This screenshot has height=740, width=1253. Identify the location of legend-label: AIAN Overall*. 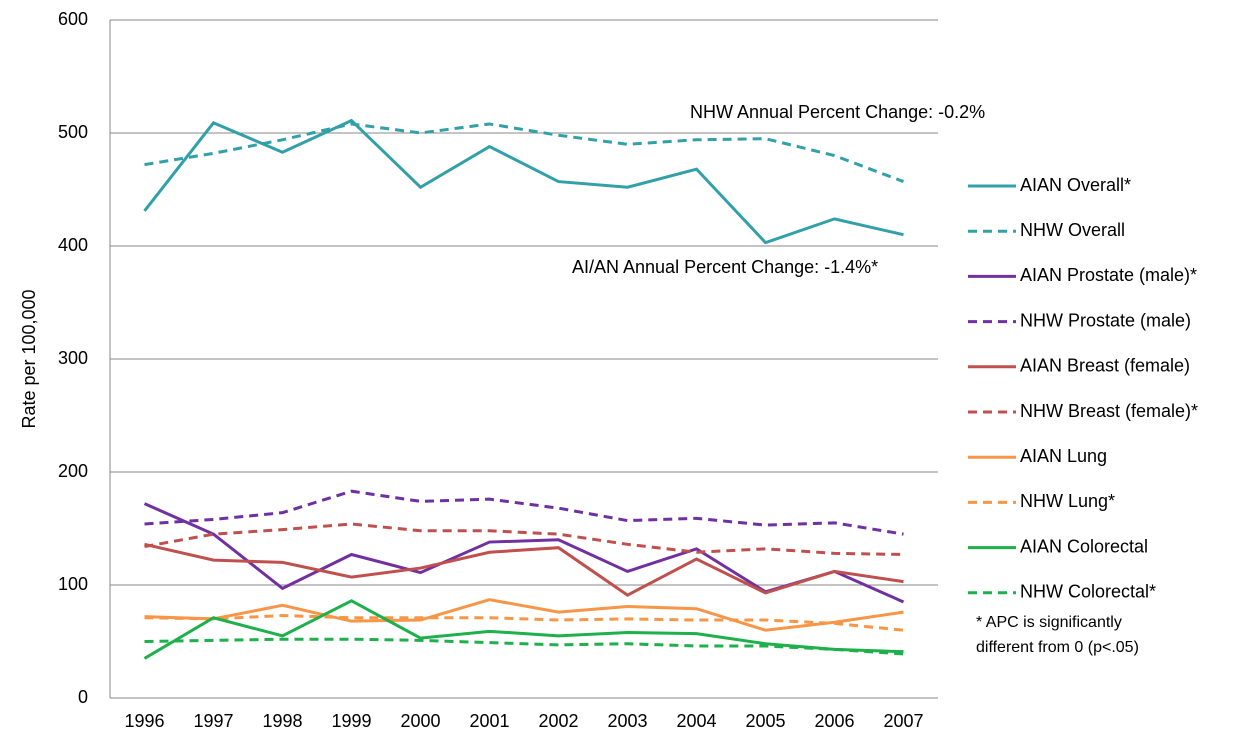
(1075, 185).